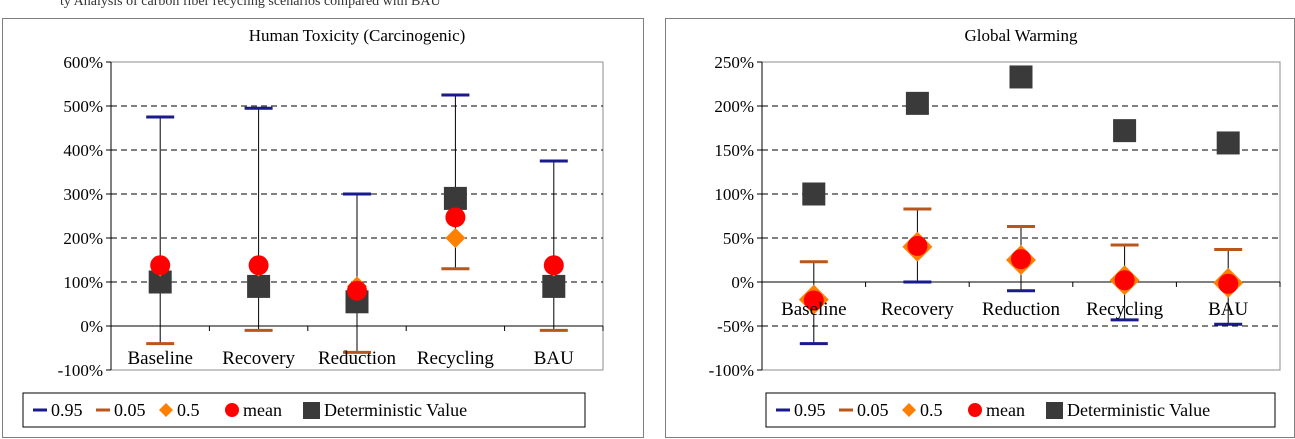 The image size is (1295, 439). Describe the element at coordinates (734, 150) in the screenshot. I see `y-tick-label: 150%` at that location.